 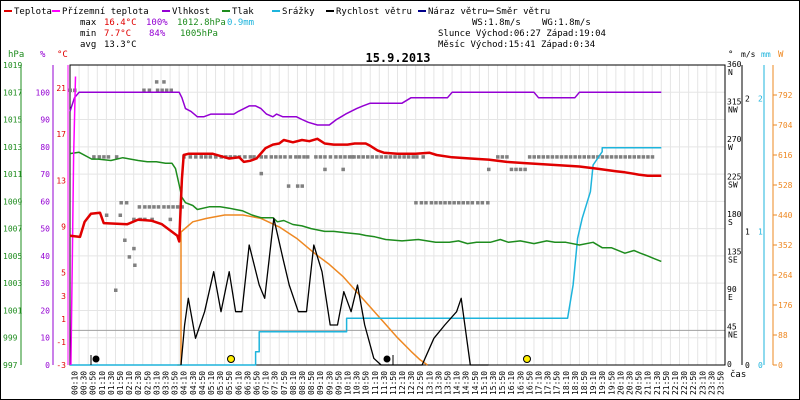 I want to click on x-tick-label: 02:10, so click(x=129, y=383).